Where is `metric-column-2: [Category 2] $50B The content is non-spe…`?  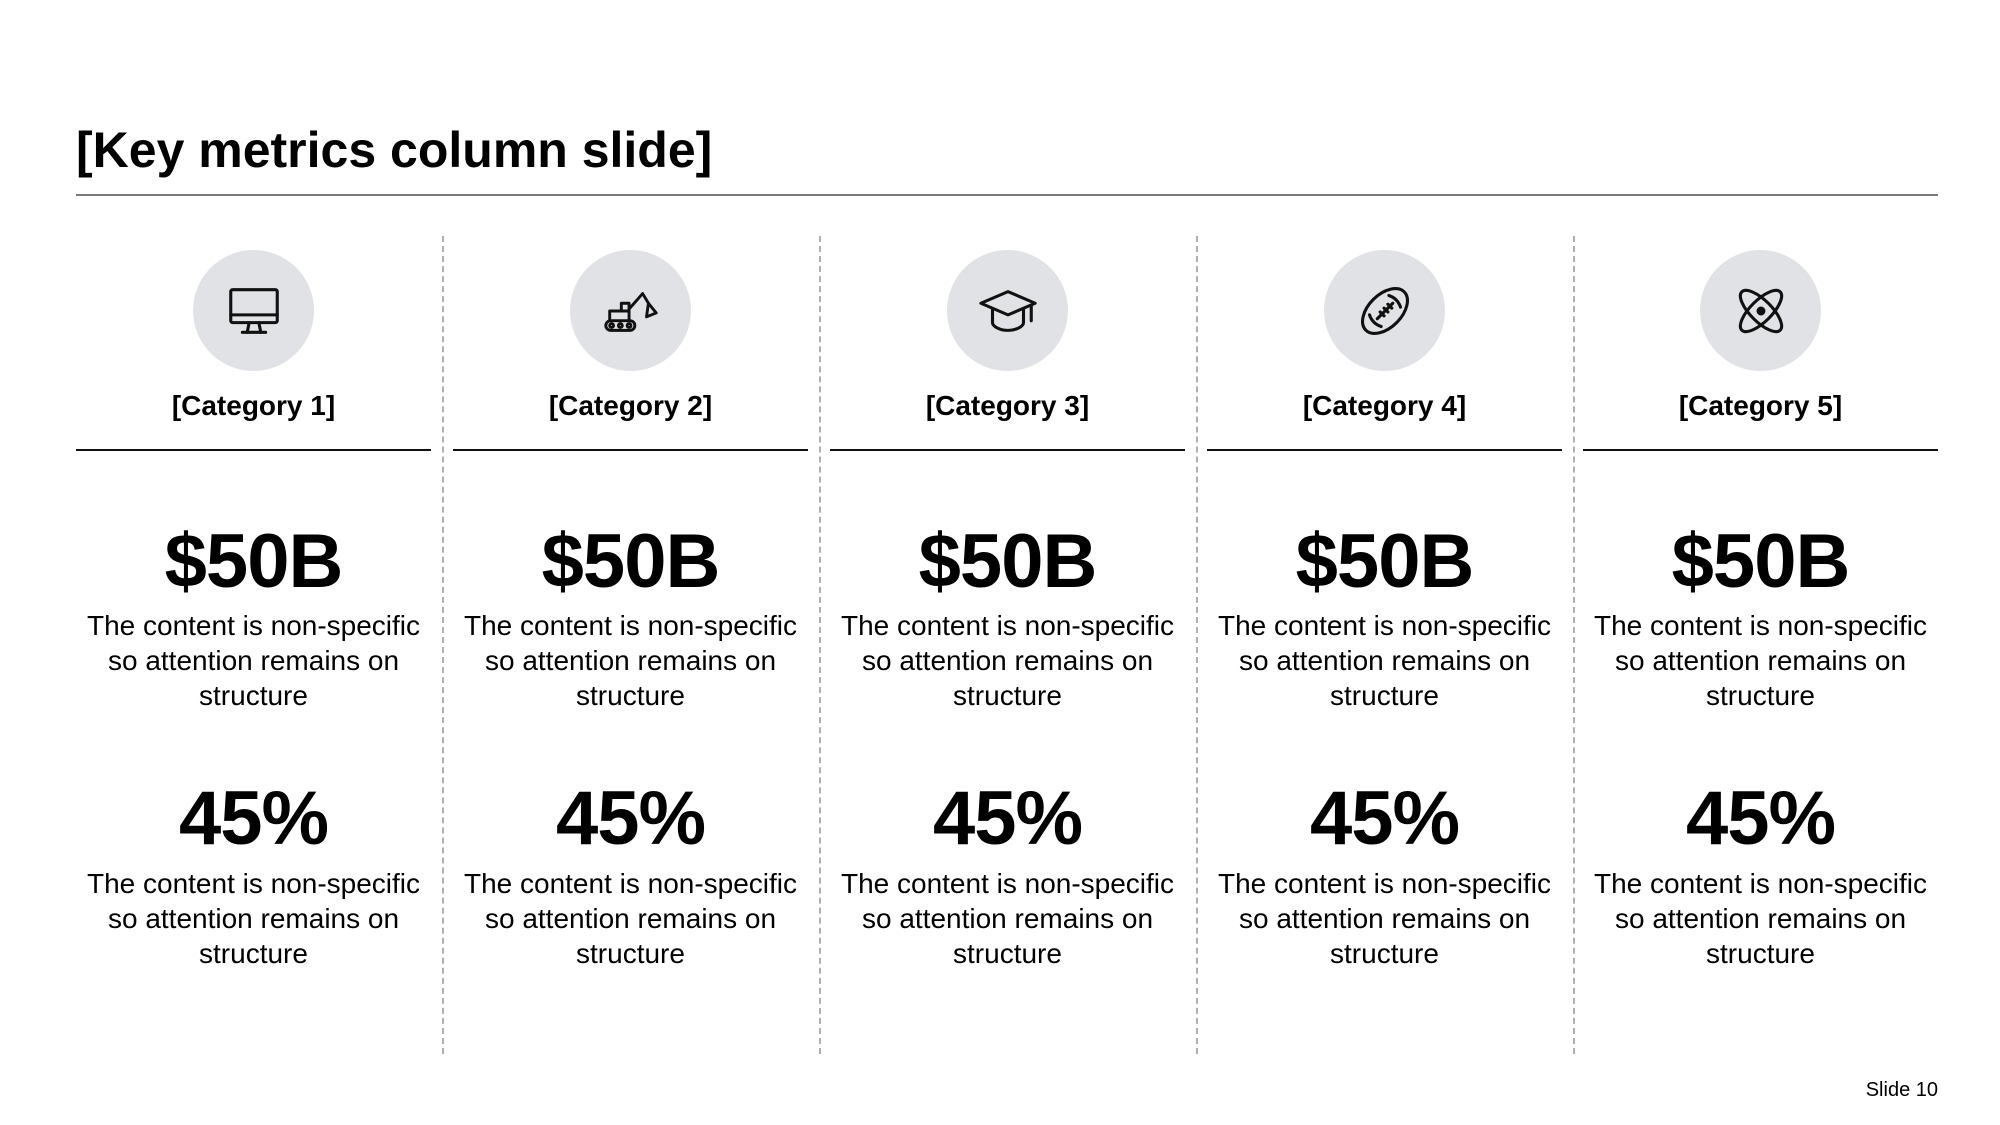
metric-column-2: [Category 2] $50B The content is non-spe… is located at coordinates (630, 645).